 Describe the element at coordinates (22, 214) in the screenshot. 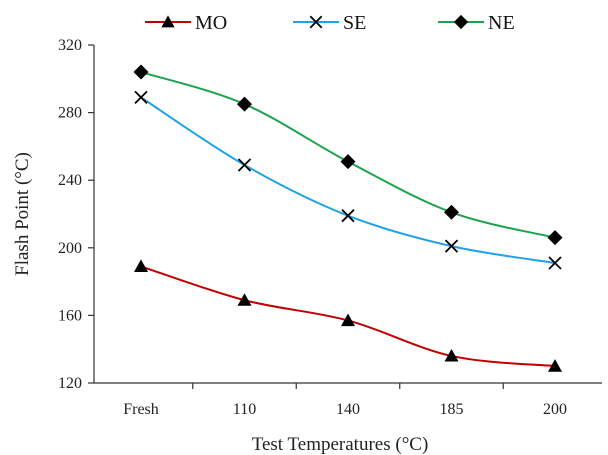

I see `y-axis-title: Flash Point (°C)` at that location.